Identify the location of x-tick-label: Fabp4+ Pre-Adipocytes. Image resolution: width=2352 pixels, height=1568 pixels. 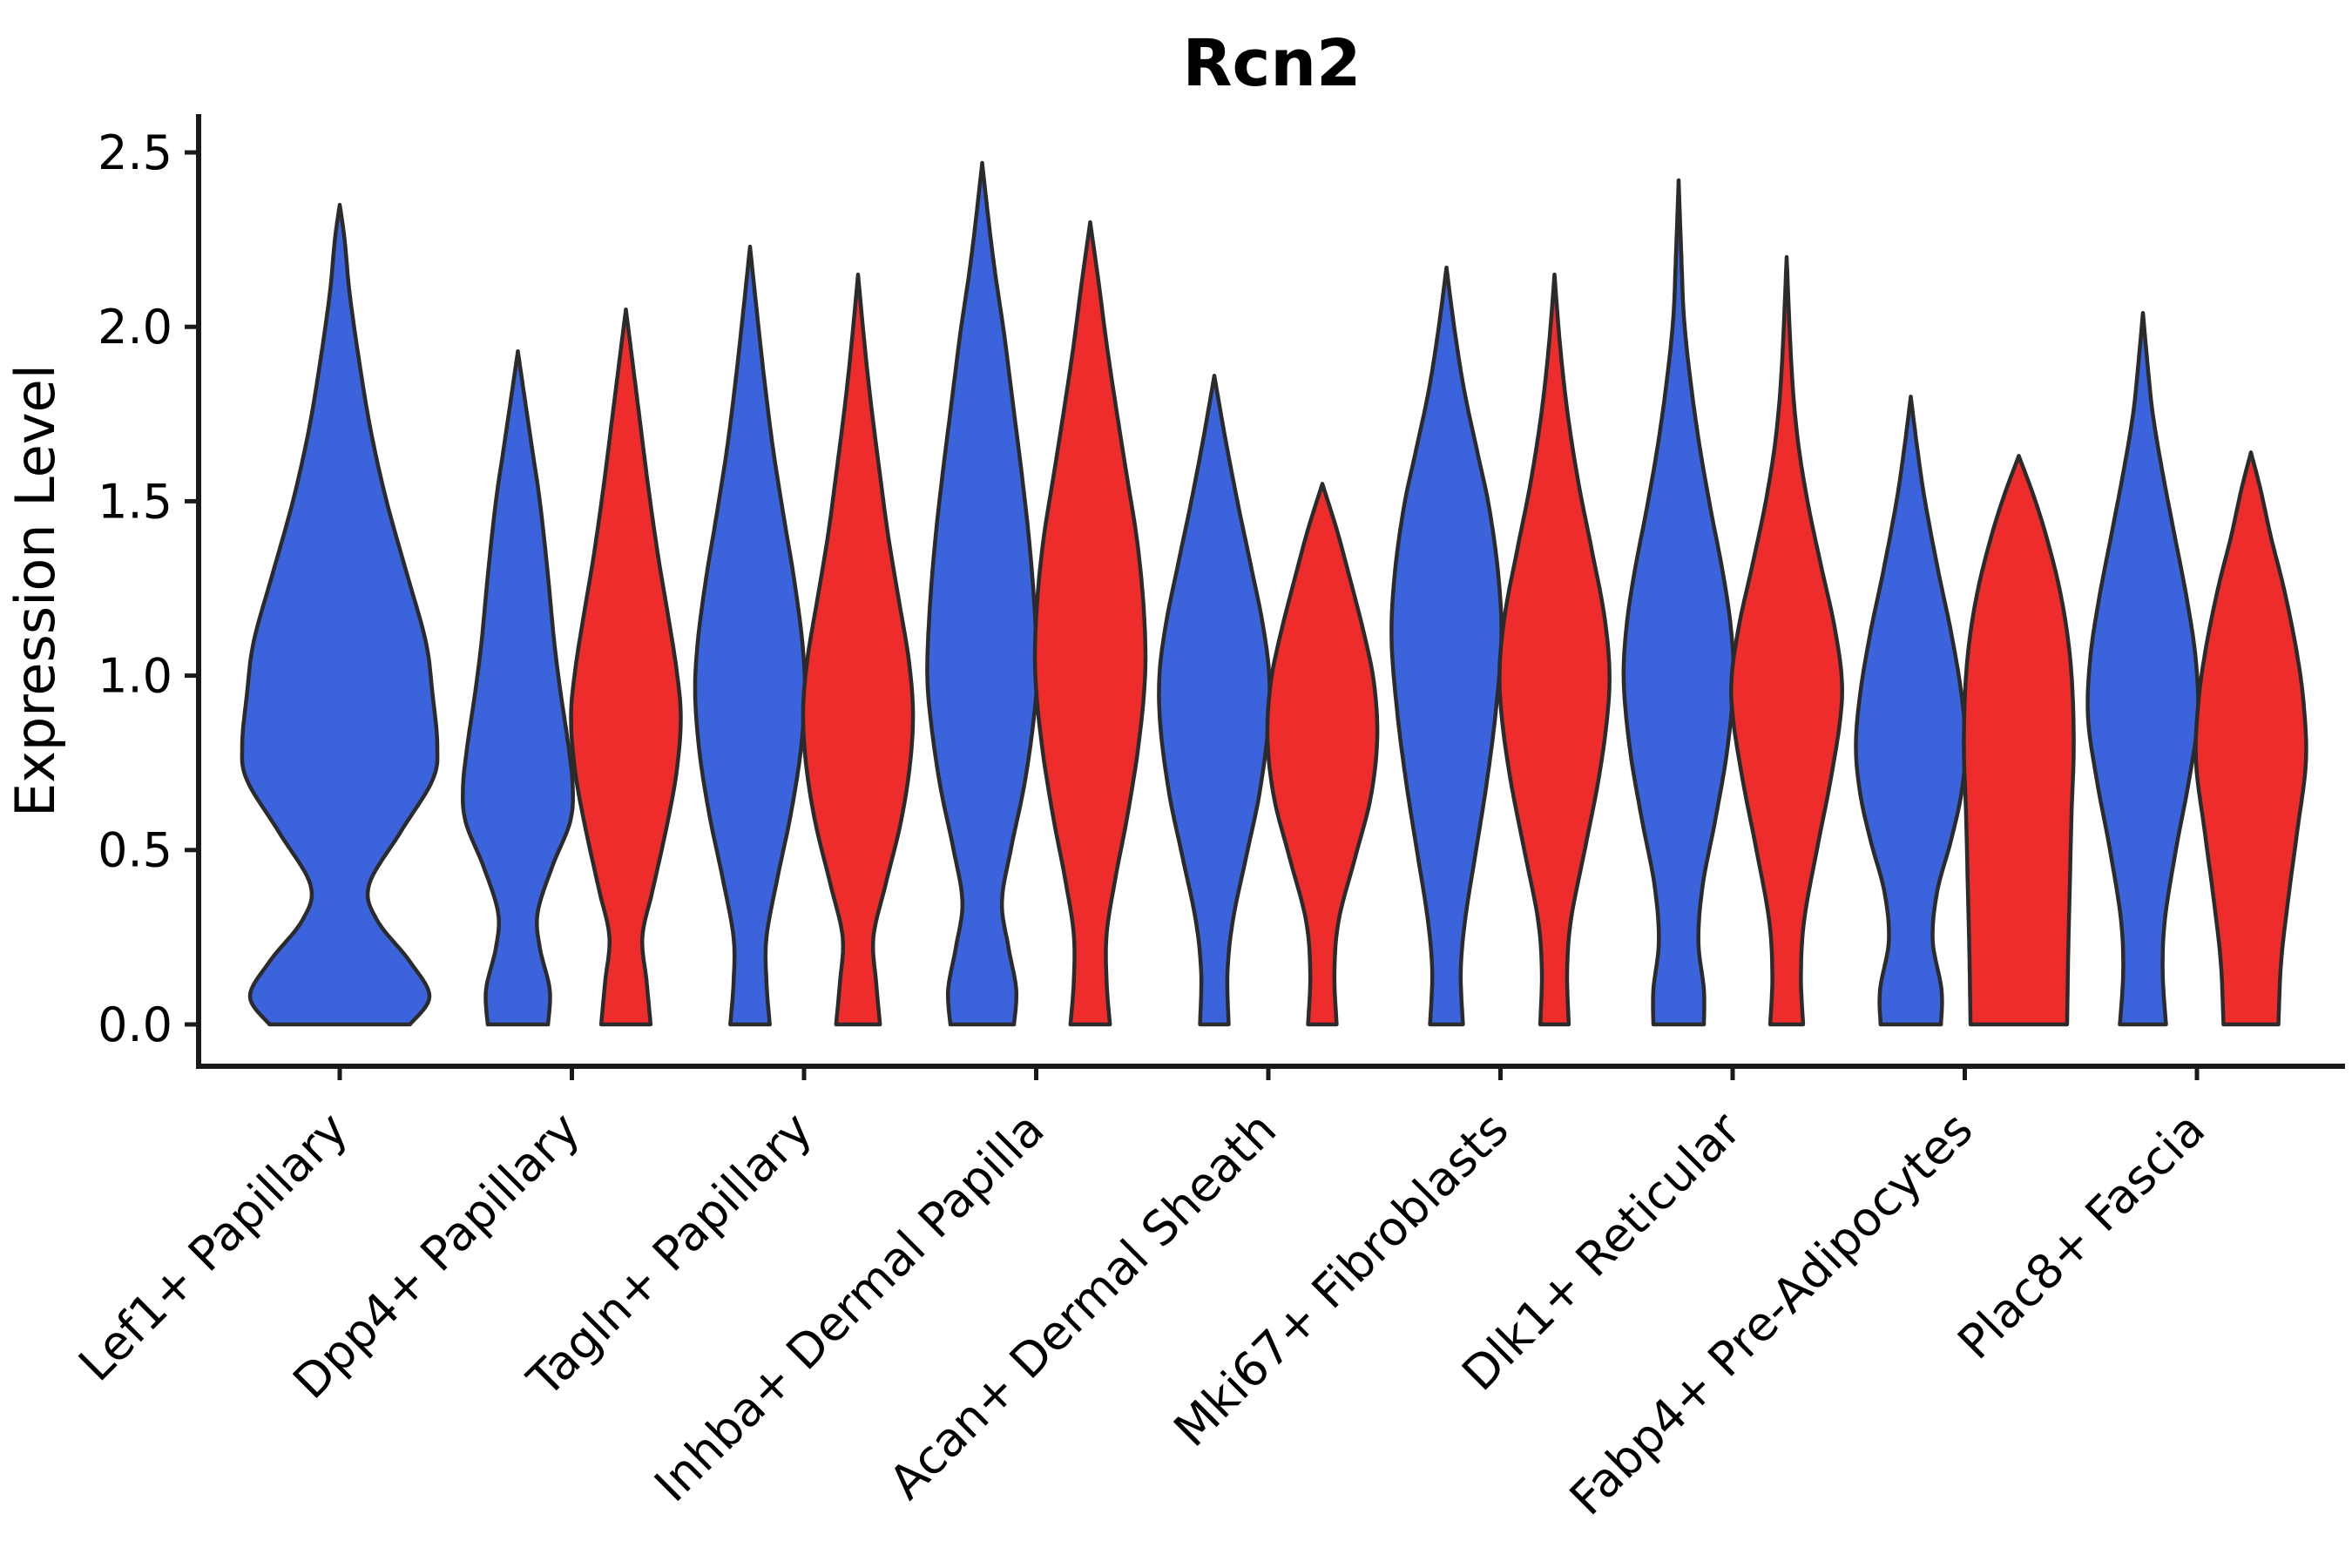
(1772, 1314).